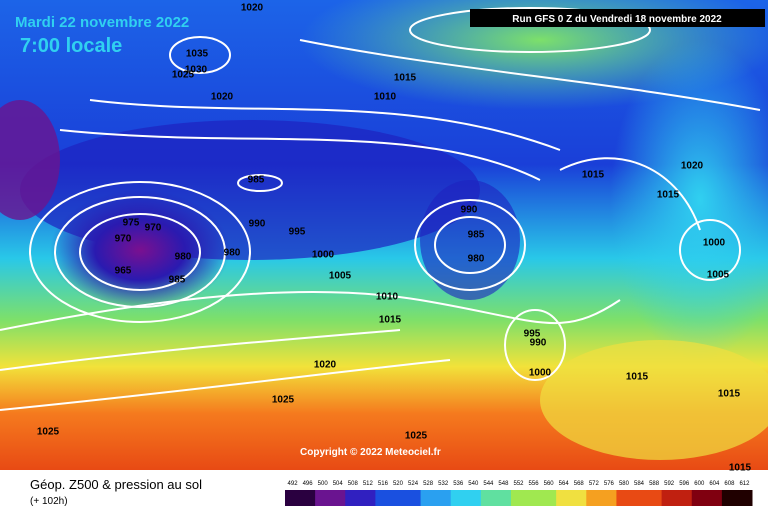 The width and height of the screenshot is (768, 512). I want to click on colorbar-label: 512, so click(368, 484).